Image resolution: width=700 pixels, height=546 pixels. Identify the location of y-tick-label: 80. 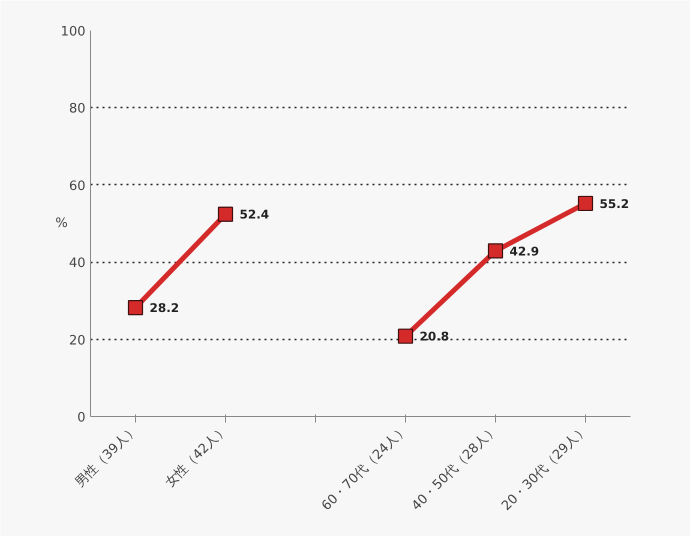
(77, 109).